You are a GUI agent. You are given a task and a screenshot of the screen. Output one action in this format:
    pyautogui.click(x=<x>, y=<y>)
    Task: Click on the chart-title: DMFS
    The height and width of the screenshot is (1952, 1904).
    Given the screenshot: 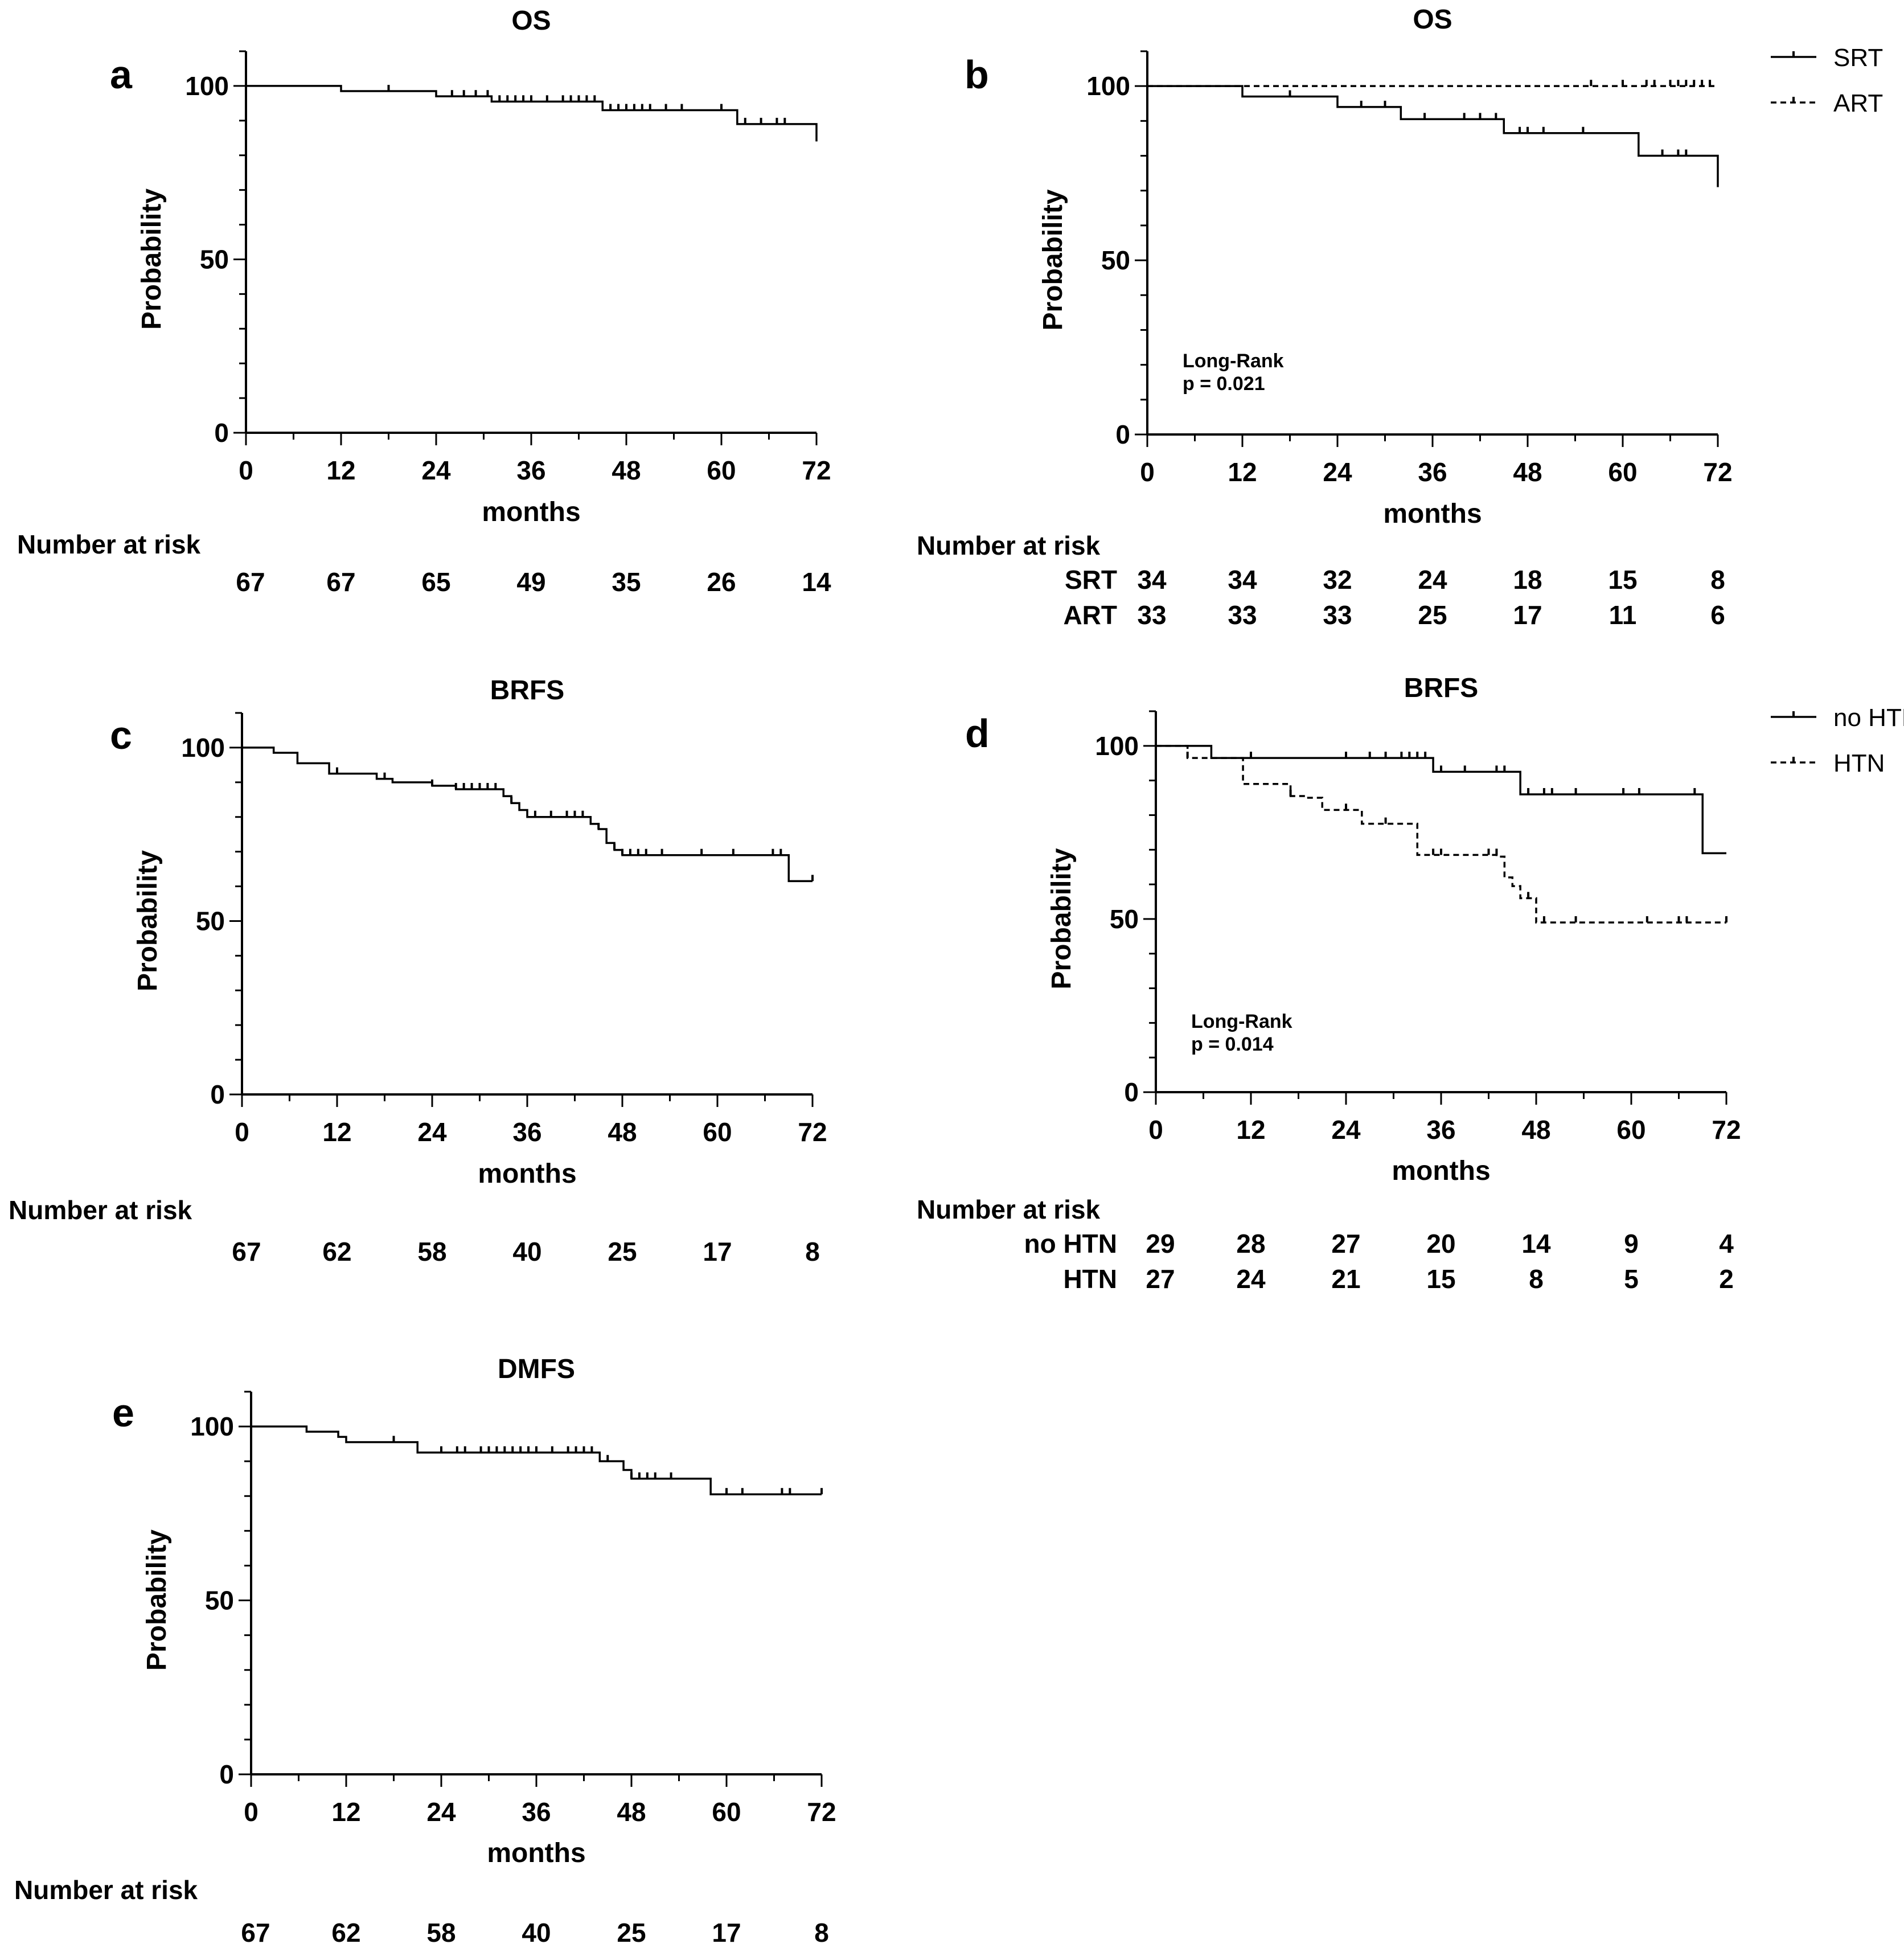 What is the action you would take?
    pyautogui.click(x=536, y=1369)
    